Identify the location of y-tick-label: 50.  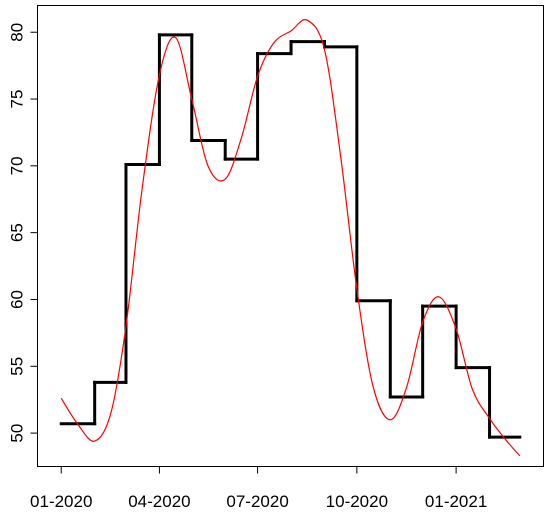
(17, 433).